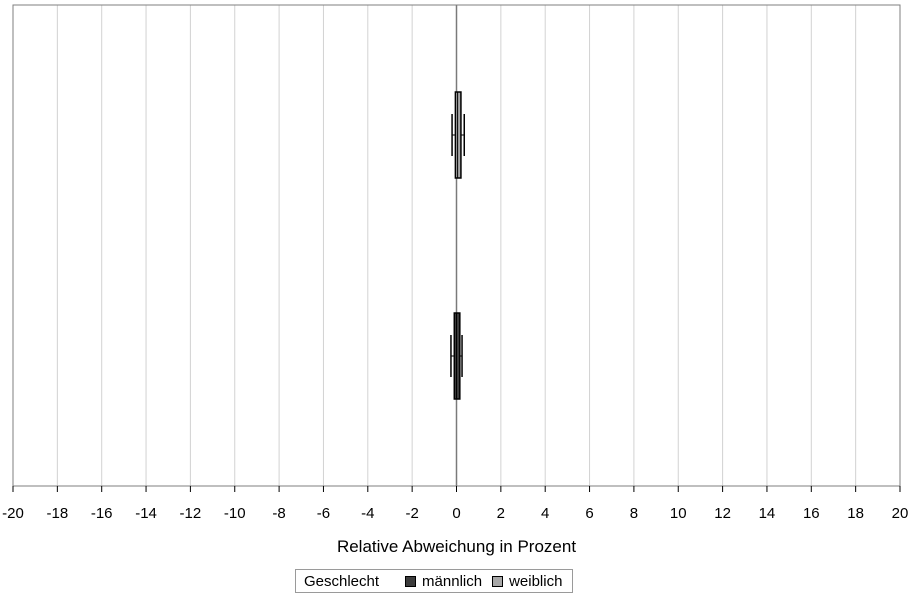  I want to click on box-maennlich, so click(456, 356).